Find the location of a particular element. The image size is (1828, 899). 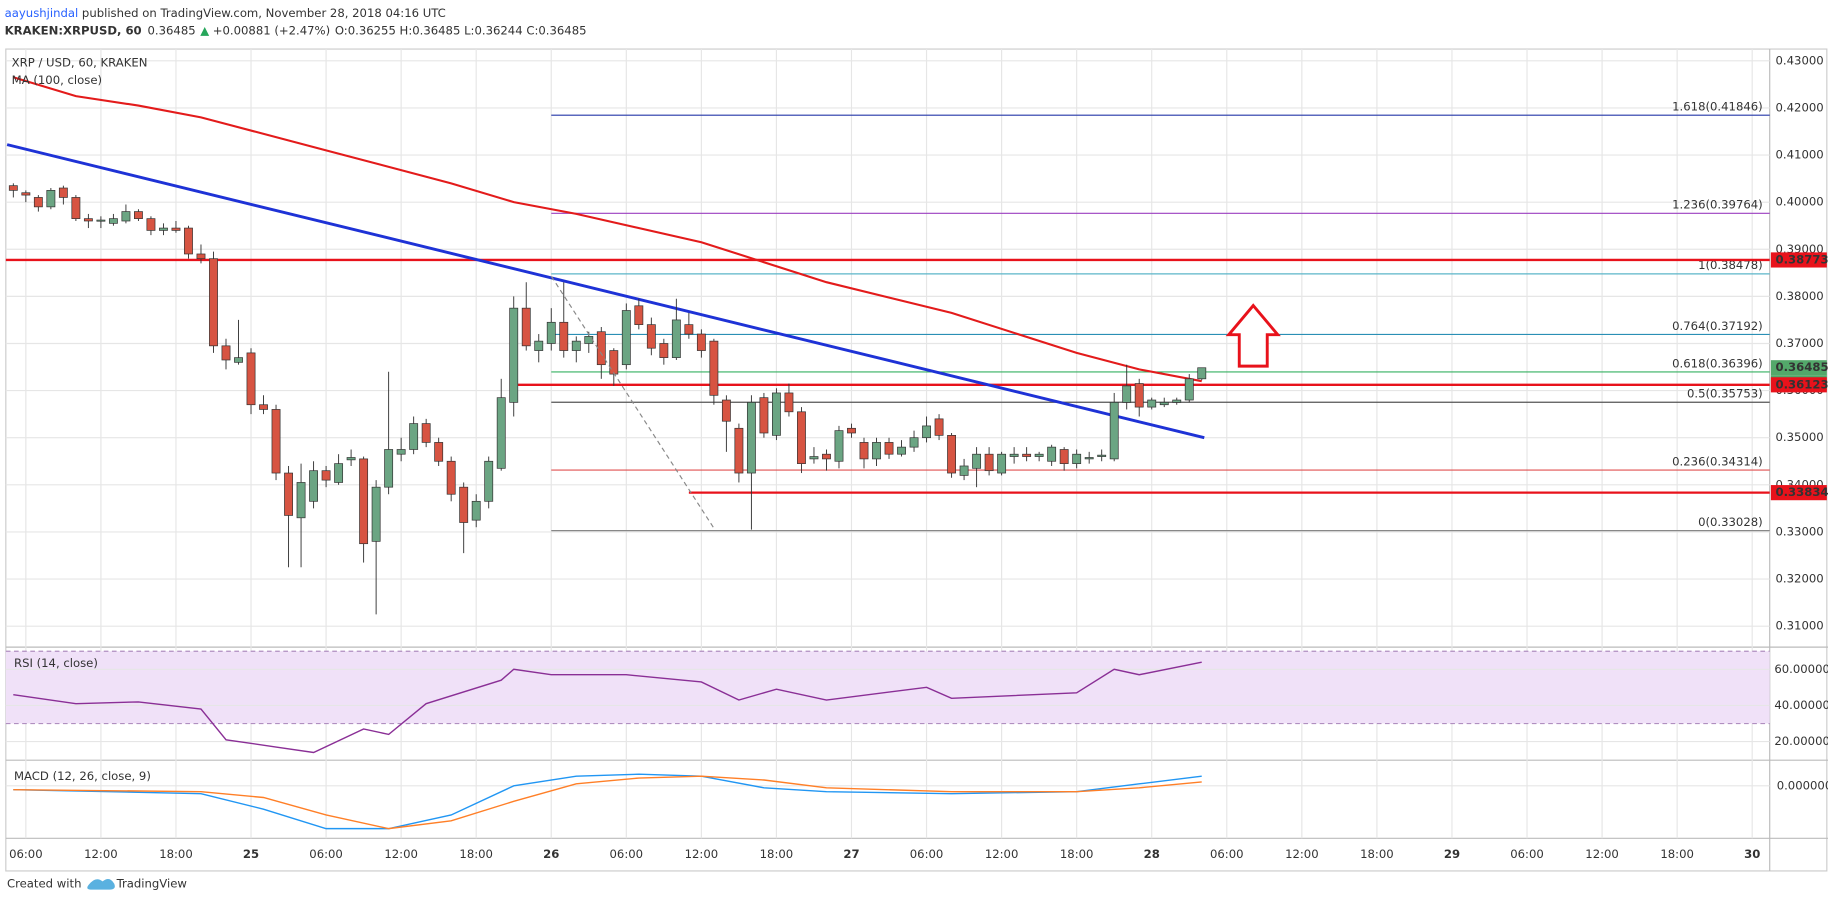

y-tick-label: 0.32000 is located at coordinates (1800, 579).